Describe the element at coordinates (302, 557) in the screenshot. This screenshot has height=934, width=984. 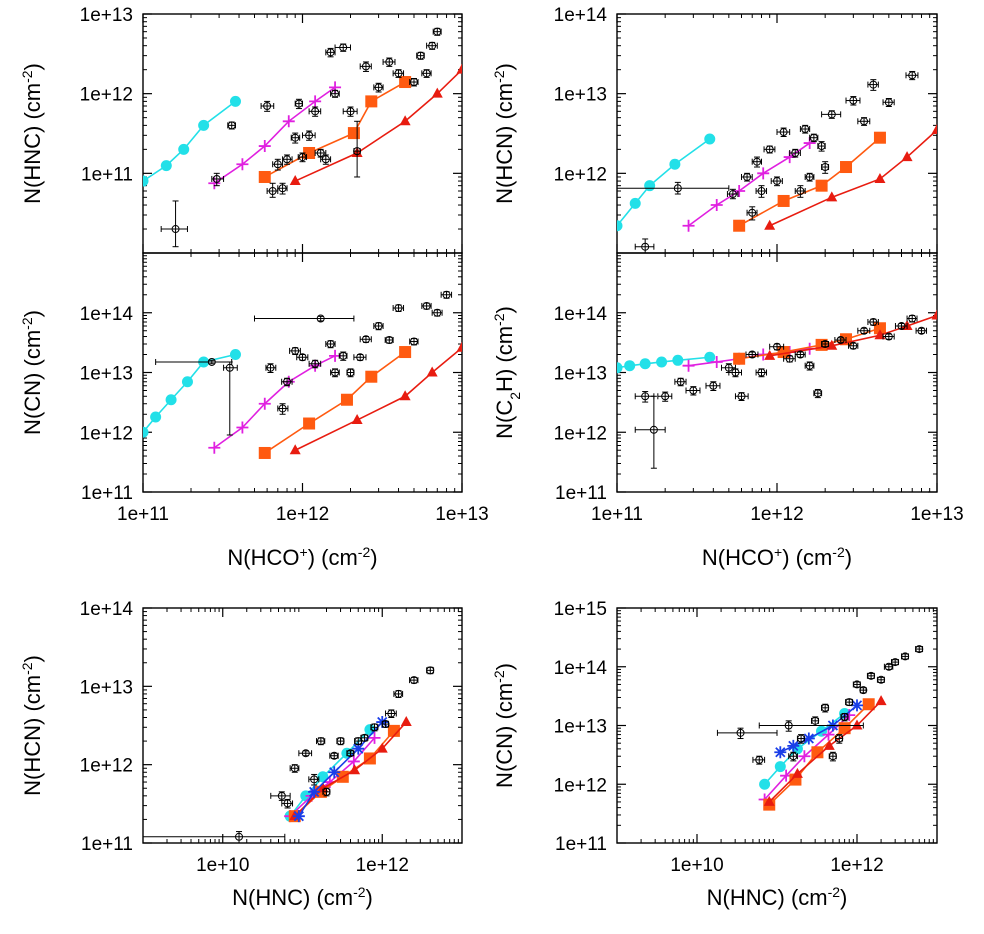
I see `x-axis-label: N(HCO+) (cm-2)` at that location.